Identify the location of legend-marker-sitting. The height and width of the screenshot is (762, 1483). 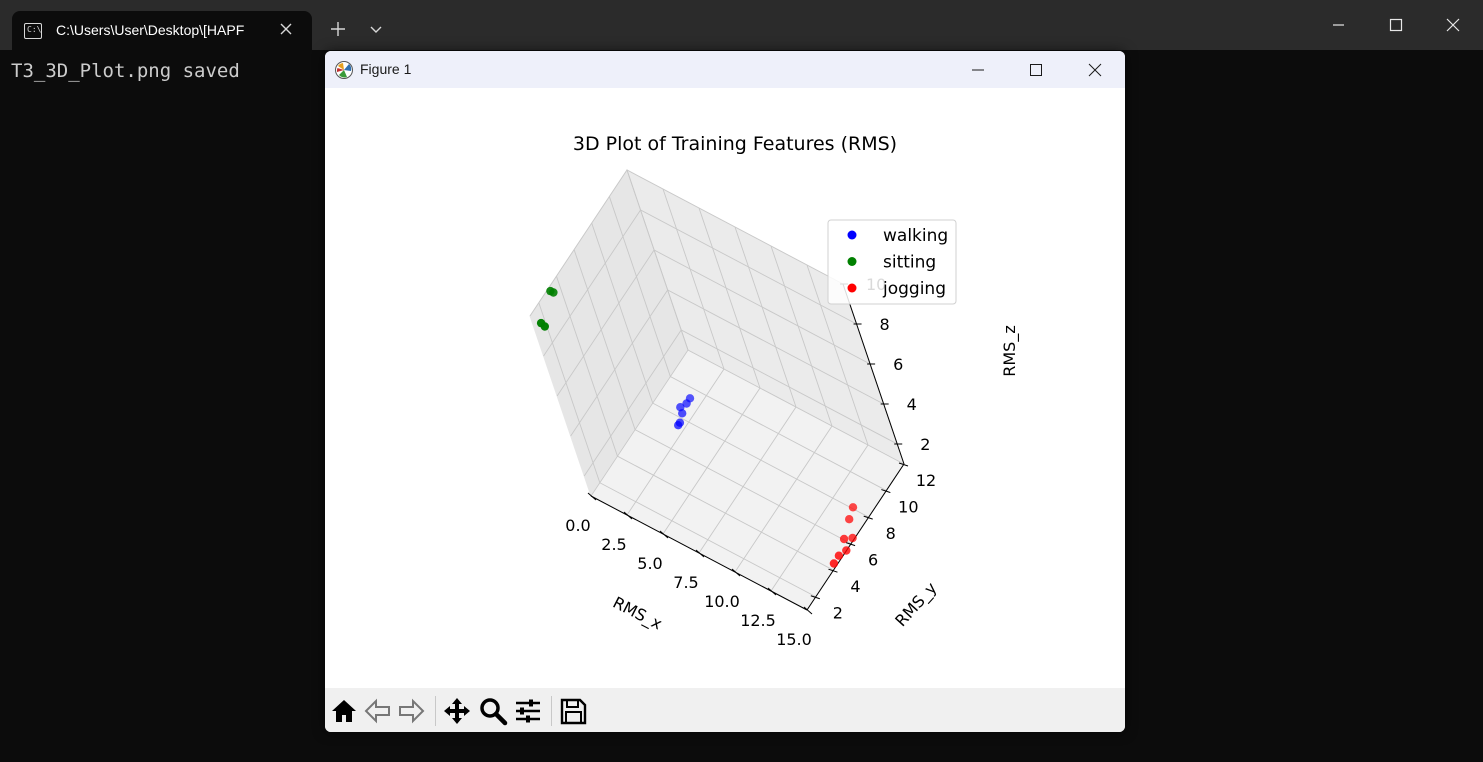
(852, 261).